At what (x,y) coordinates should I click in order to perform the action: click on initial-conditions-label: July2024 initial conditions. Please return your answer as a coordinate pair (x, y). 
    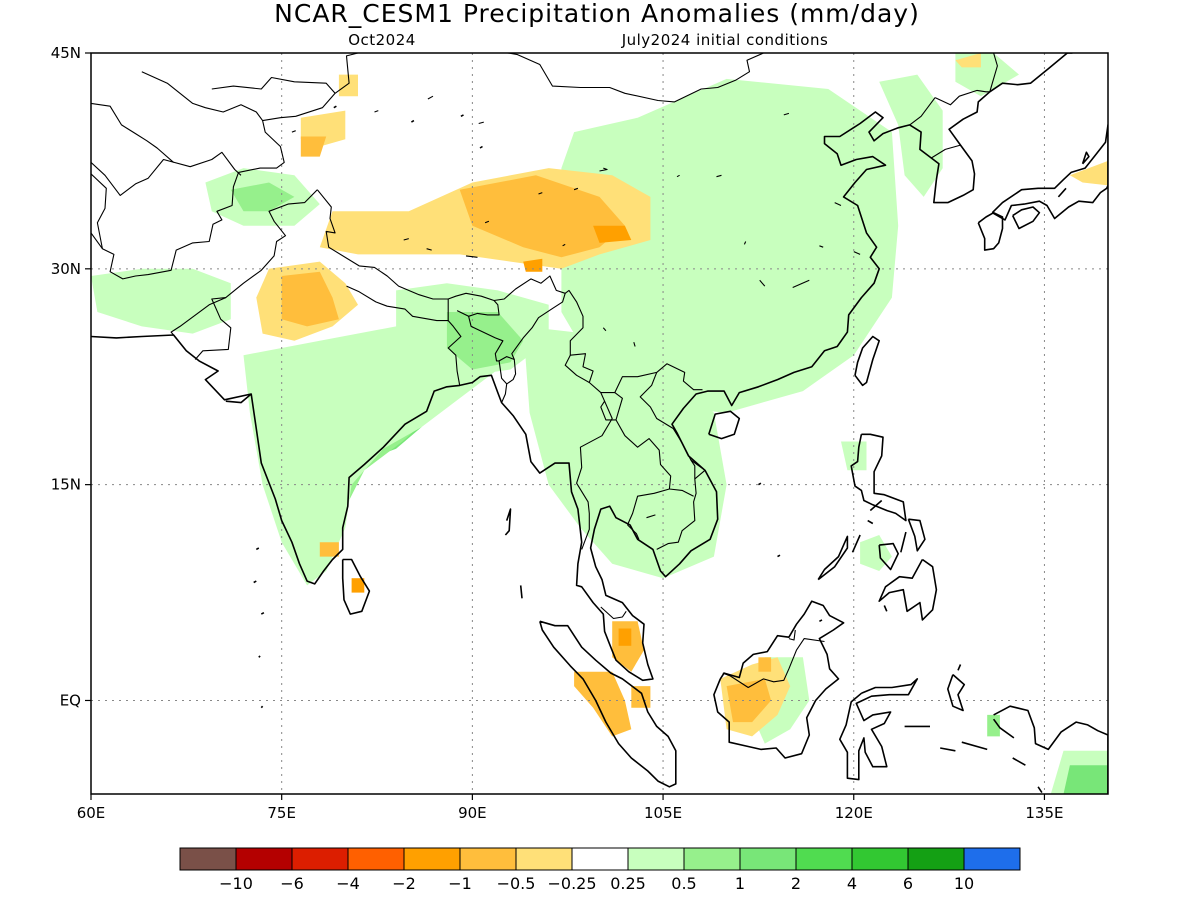
    Looking at the image, I should click on (725, 40).